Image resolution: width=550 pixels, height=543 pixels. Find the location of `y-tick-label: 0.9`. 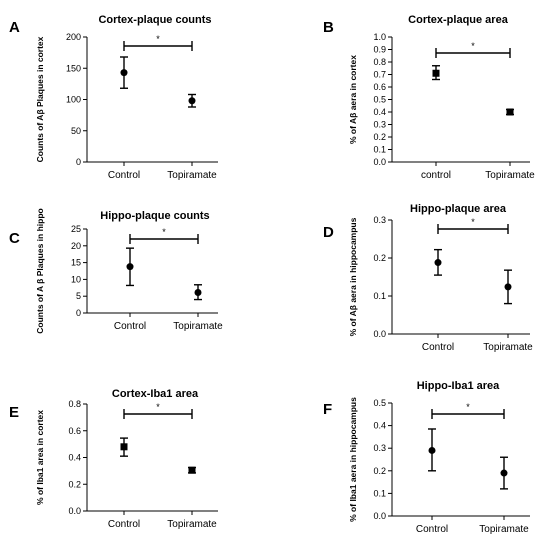

y-tick-label: 0.9 is located at coordinates (379, 50).